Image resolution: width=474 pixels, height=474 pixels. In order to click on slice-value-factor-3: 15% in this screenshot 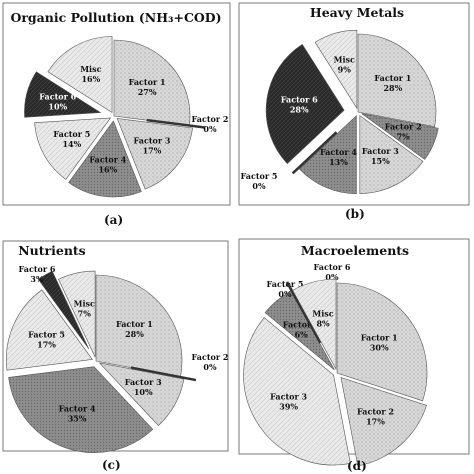, I will do `click(380, 161)`.